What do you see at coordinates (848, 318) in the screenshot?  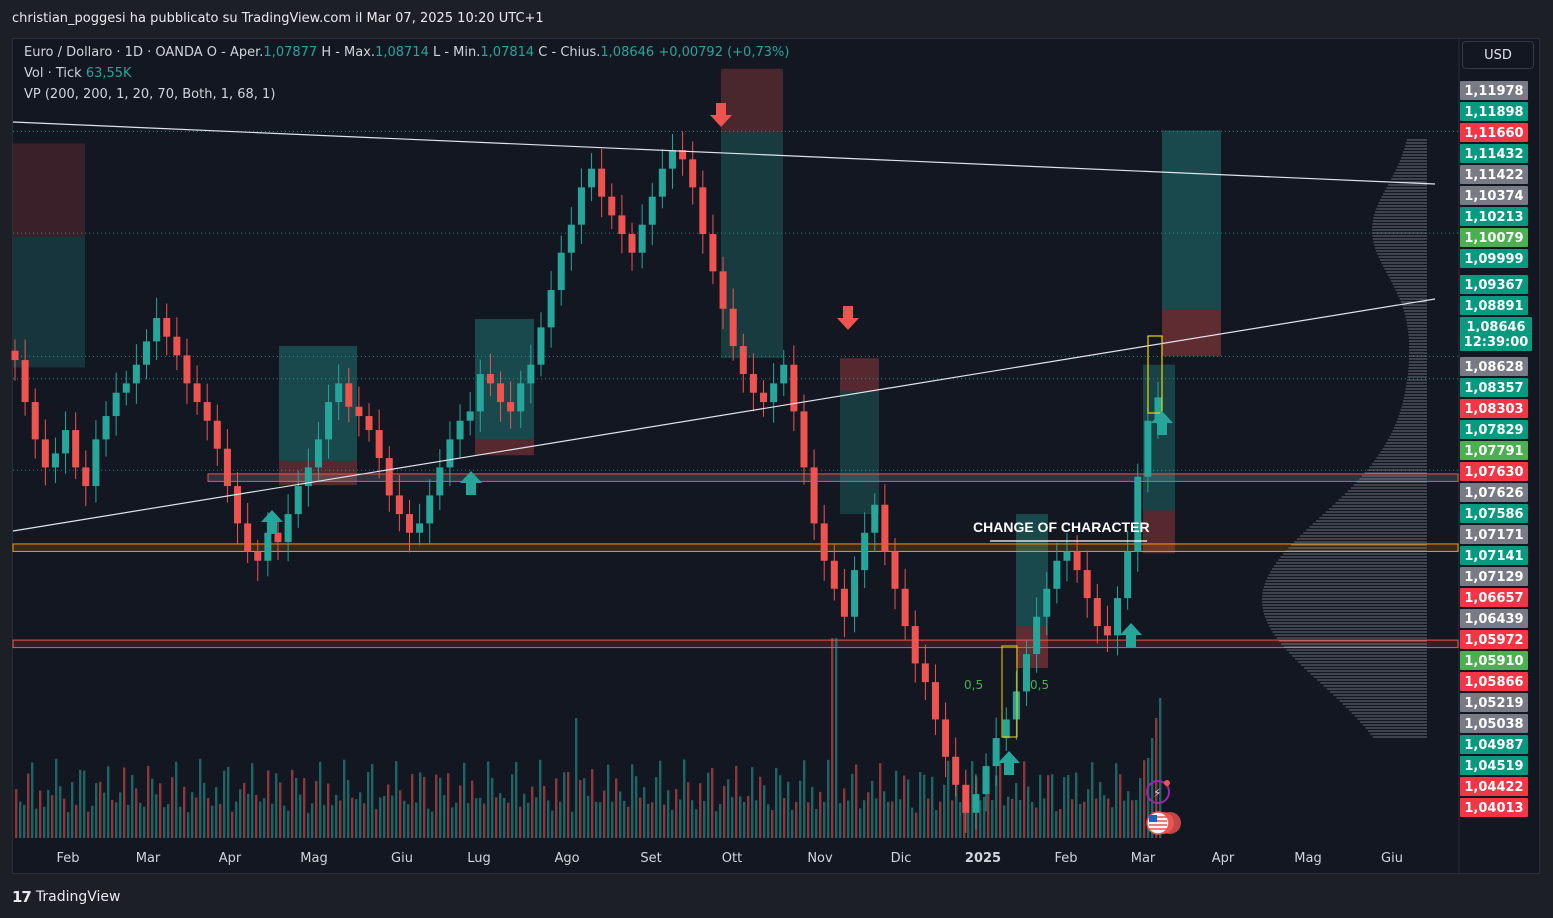 I see `short-arrow-icon` at bounding box center [848, 318].